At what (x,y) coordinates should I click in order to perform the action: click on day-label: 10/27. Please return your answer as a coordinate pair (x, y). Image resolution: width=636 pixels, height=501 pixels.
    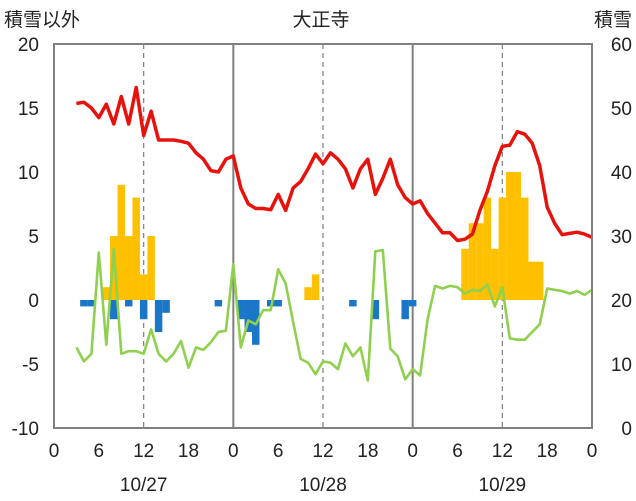
    Looking at the image, I should click on (144, 485).